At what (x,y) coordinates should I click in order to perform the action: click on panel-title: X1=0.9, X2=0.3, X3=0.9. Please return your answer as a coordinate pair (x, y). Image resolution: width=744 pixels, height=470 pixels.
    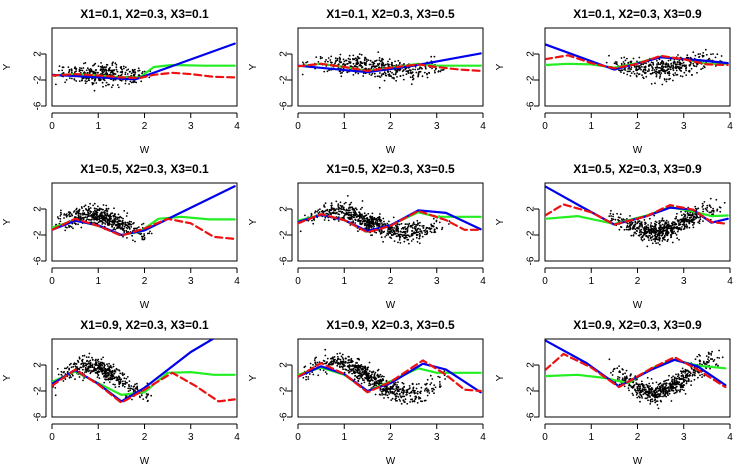
    Looking at the image, I should click on (637, 325).